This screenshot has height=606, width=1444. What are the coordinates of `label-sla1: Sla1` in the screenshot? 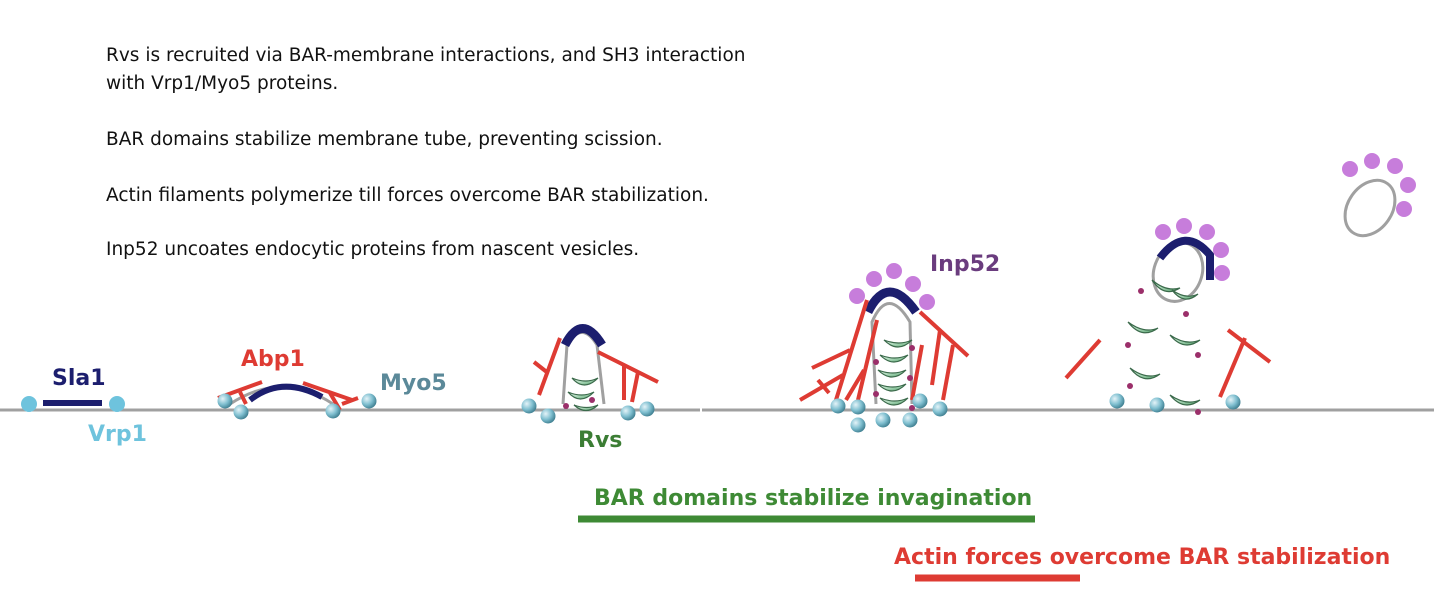 It's located at (79, 378).